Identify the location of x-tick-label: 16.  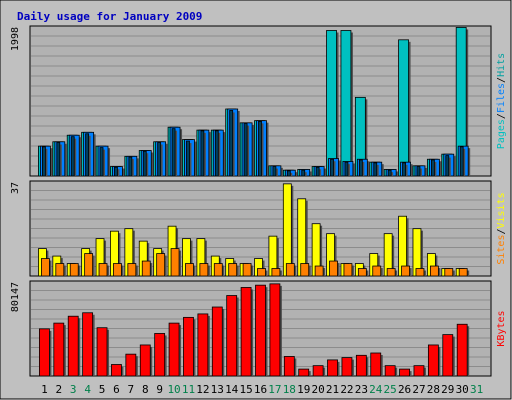
(260, 389).